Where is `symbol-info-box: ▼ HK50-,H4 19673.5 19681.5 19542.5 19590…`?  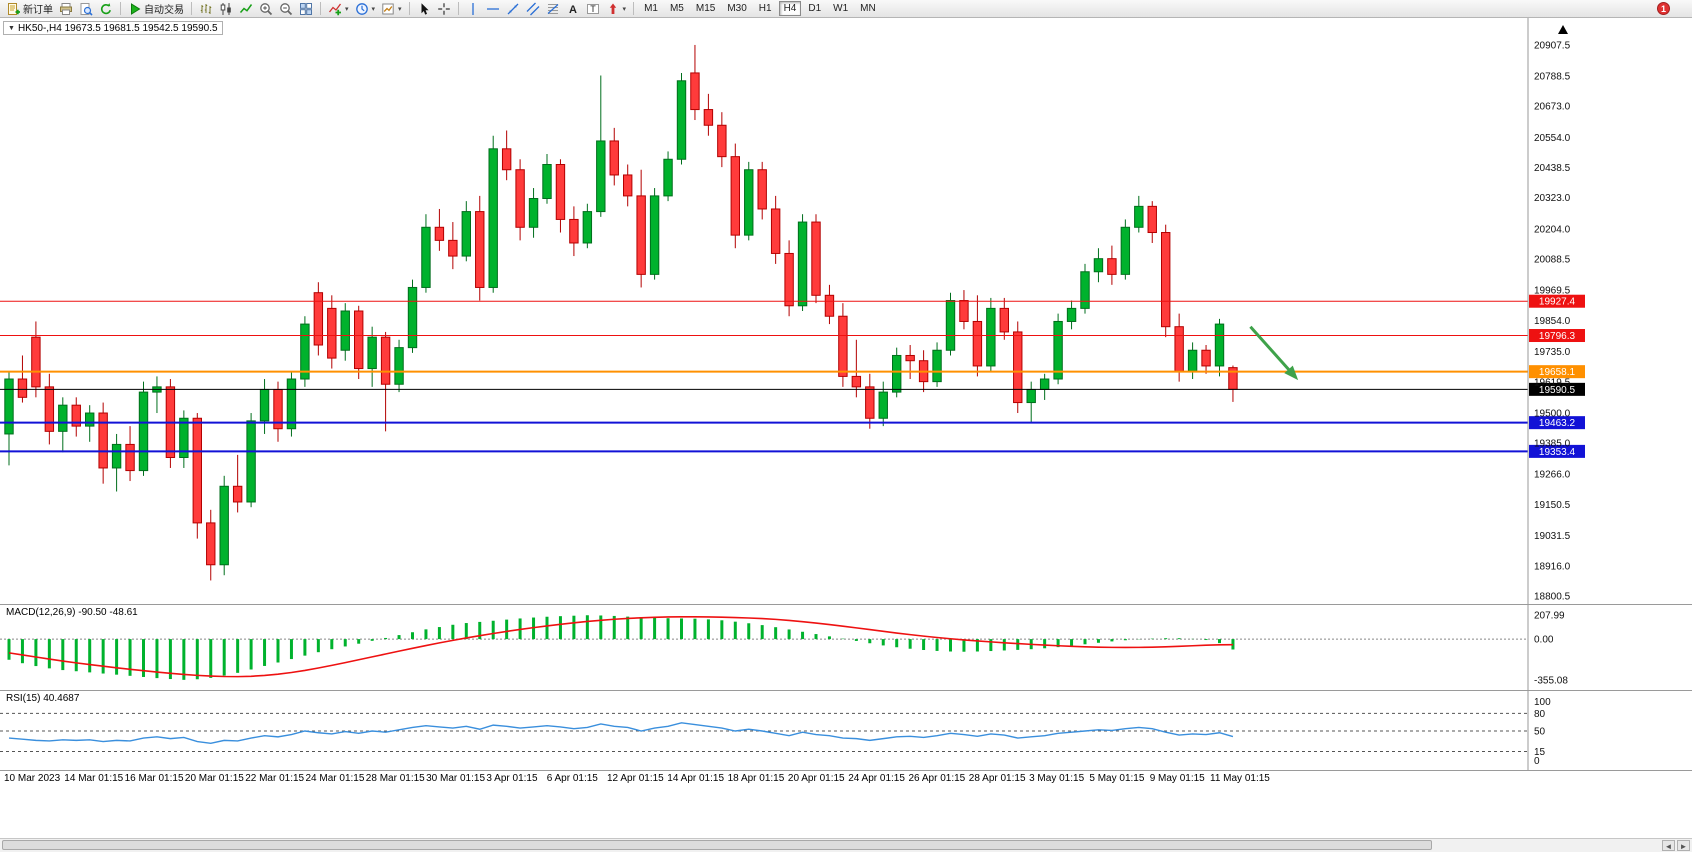
symbol-info-box: ▼ HK50-,H4 19673.5 19681.5 19542.5 19590… is located at coordinates (113, 28).